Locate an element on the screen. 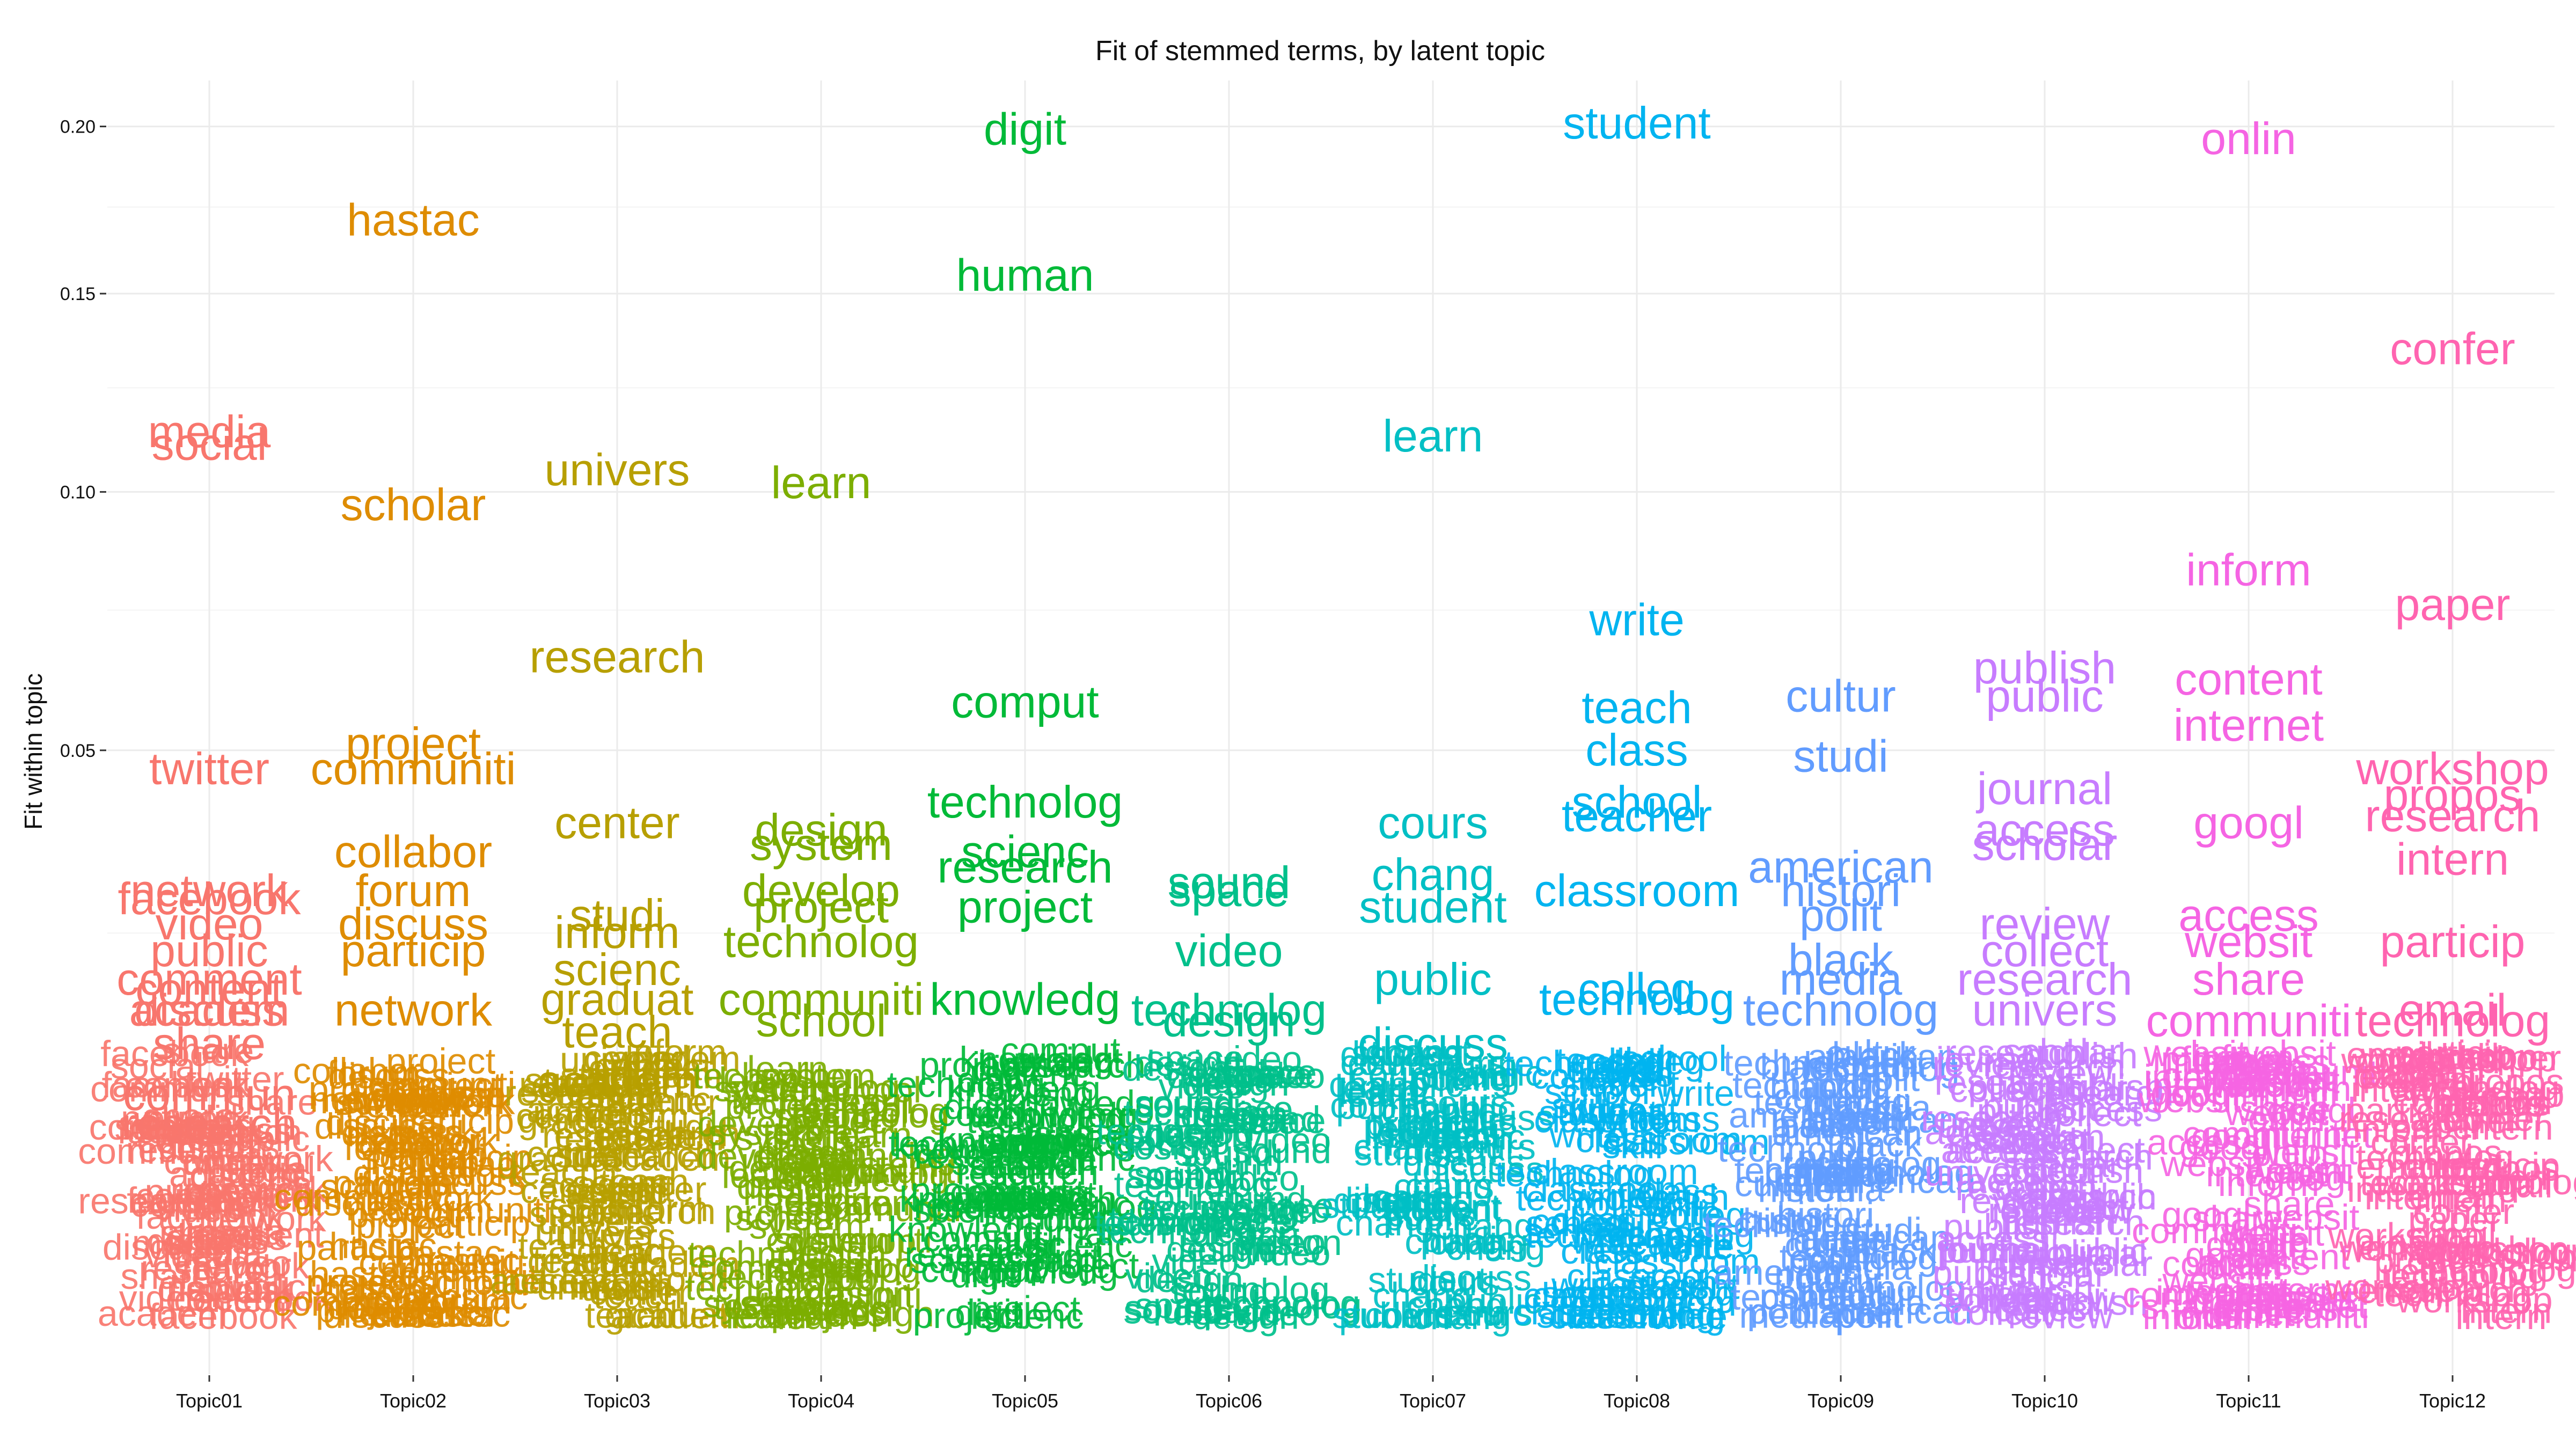  term-cloud-point: social is located at coordinates (243, 1291).